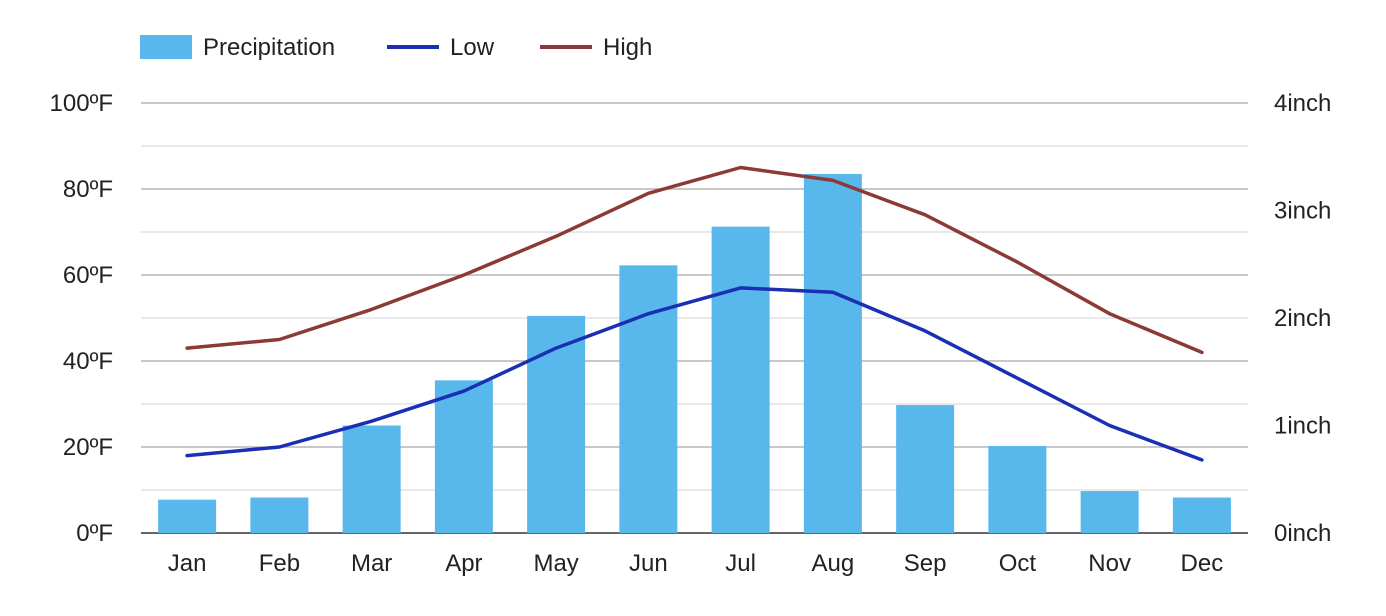 This screenshot has height=616, width=1386. Describe the element at coordinates (81, 318) in the screenshot. I see `left-axis-ticks: 0ºF 20ºF 40ºF 60ºF 80ºF 100ºF` at that location.